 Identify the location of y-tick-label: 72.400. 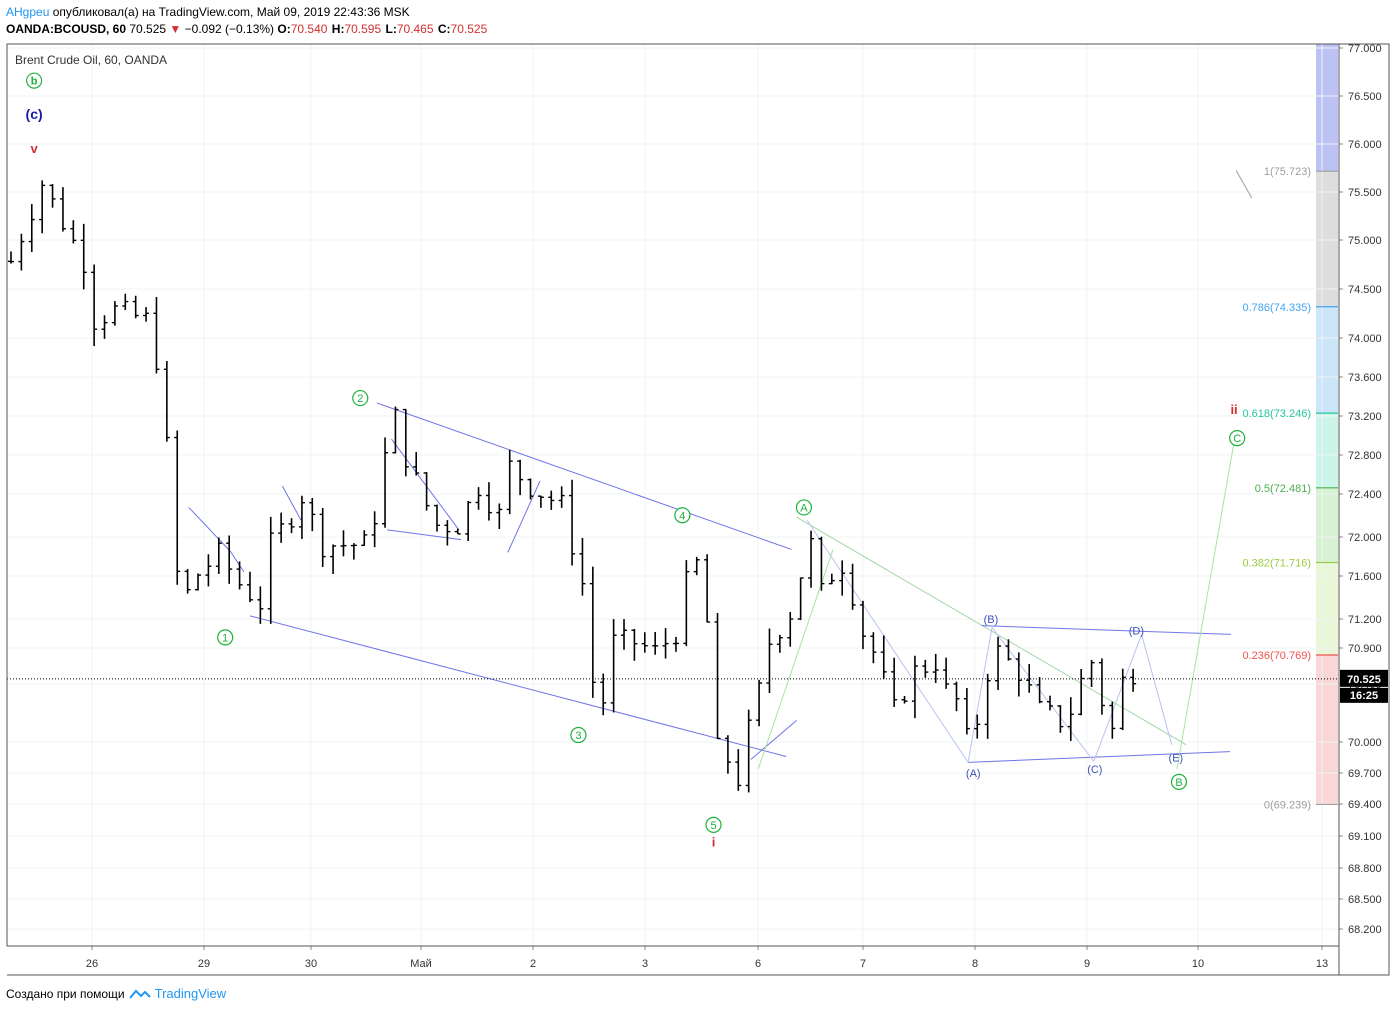
(1365, 495).